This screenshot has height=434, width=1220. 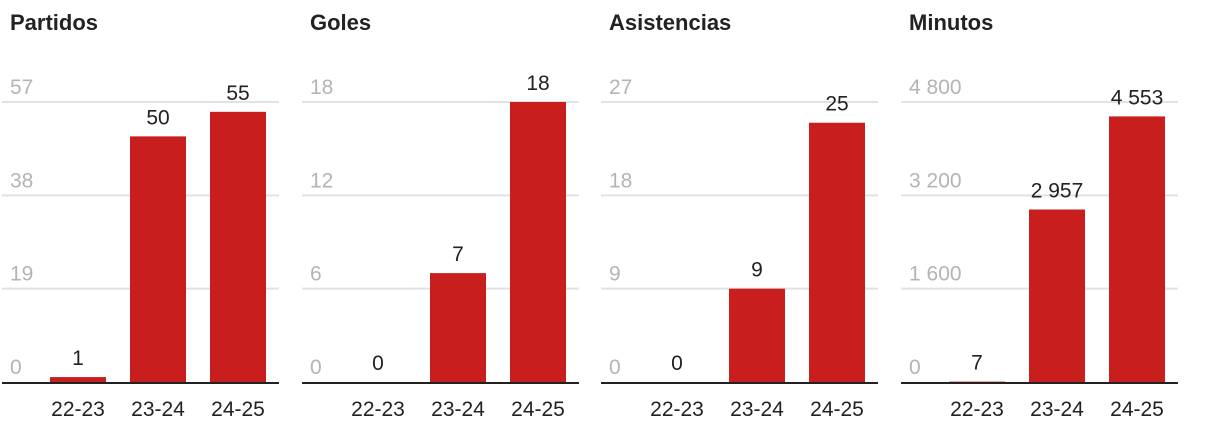 What do you see at coordinates (78, 358) in the screenshot?
I see `data-label: 1` at bounding box center [78, 358].